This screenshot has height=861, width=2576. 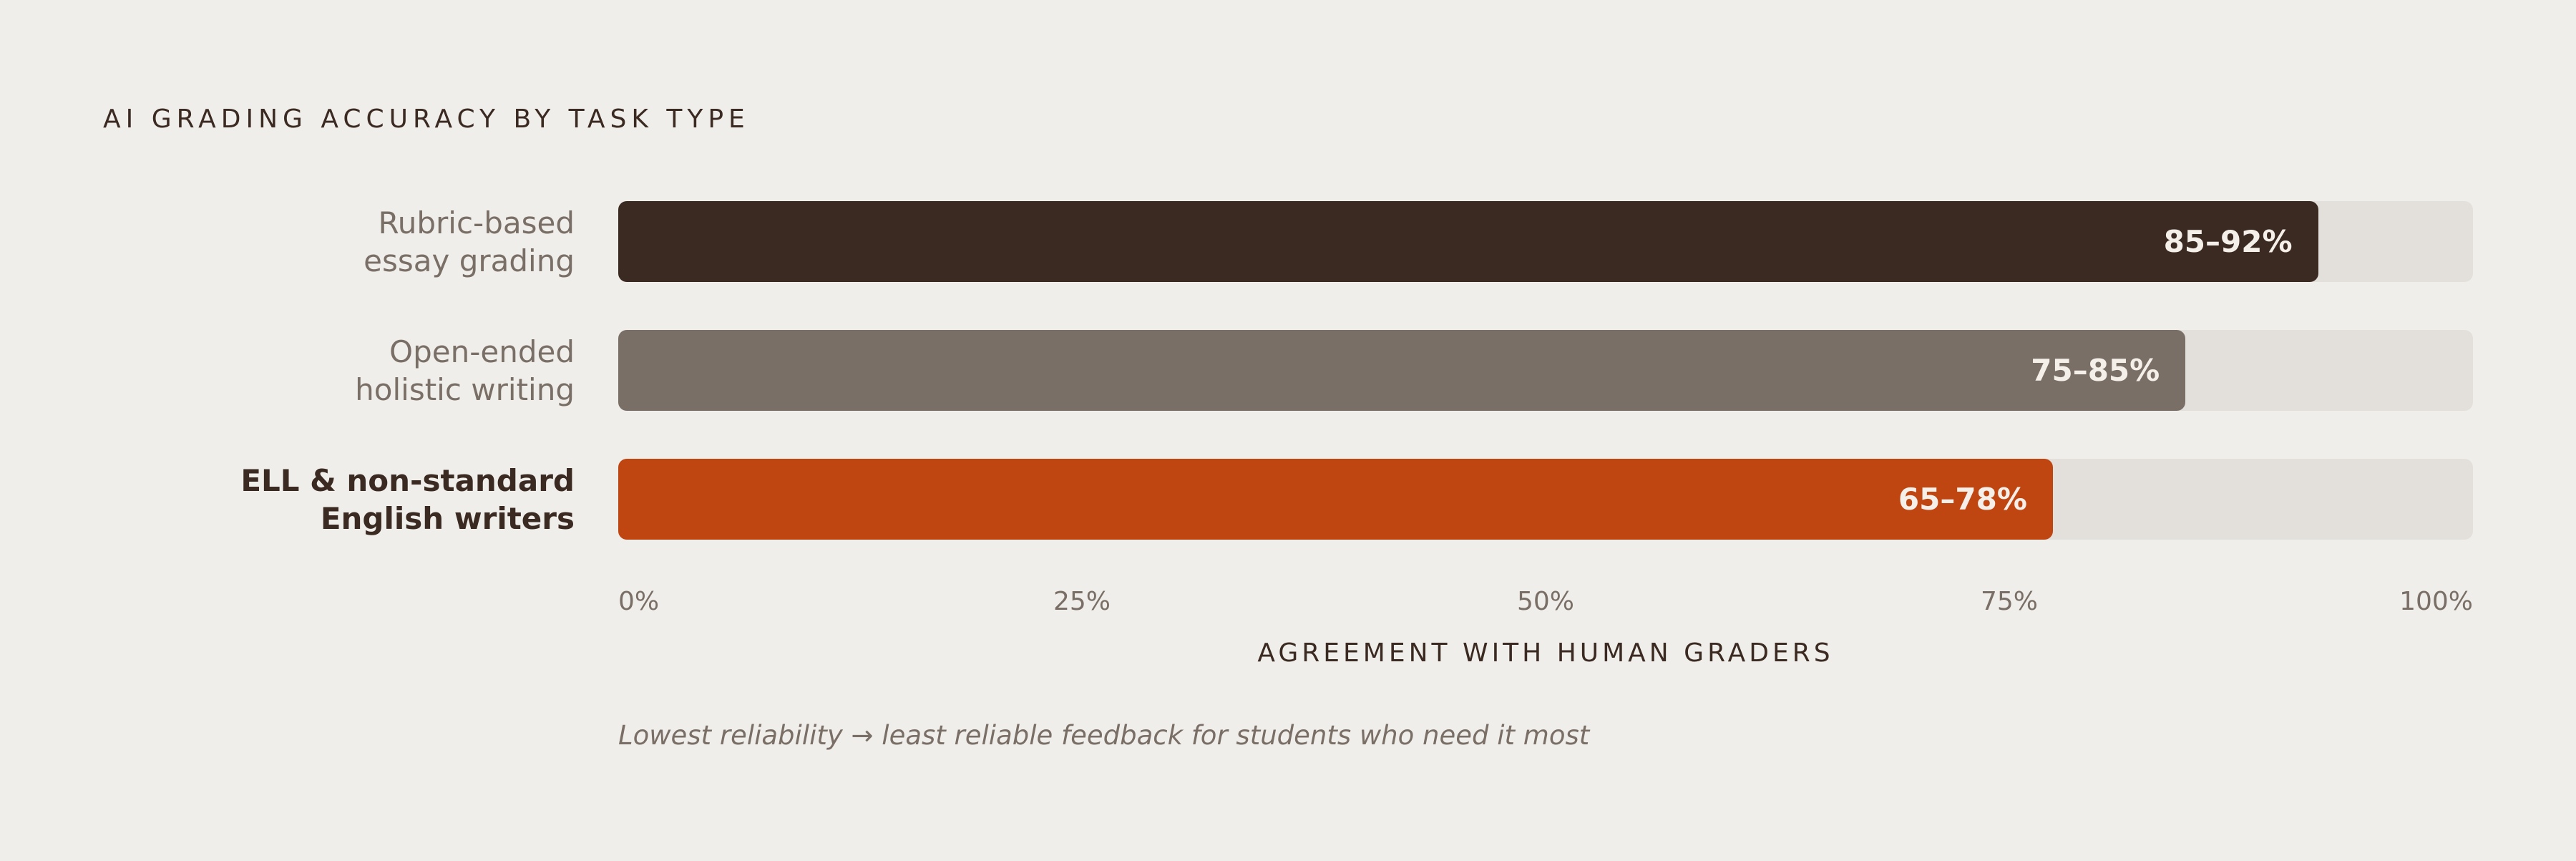 What do you see at coordinates (476, 223) in the screenshot?
I see `category-label-line: Rubric-based` at bounding box center [476, 223].